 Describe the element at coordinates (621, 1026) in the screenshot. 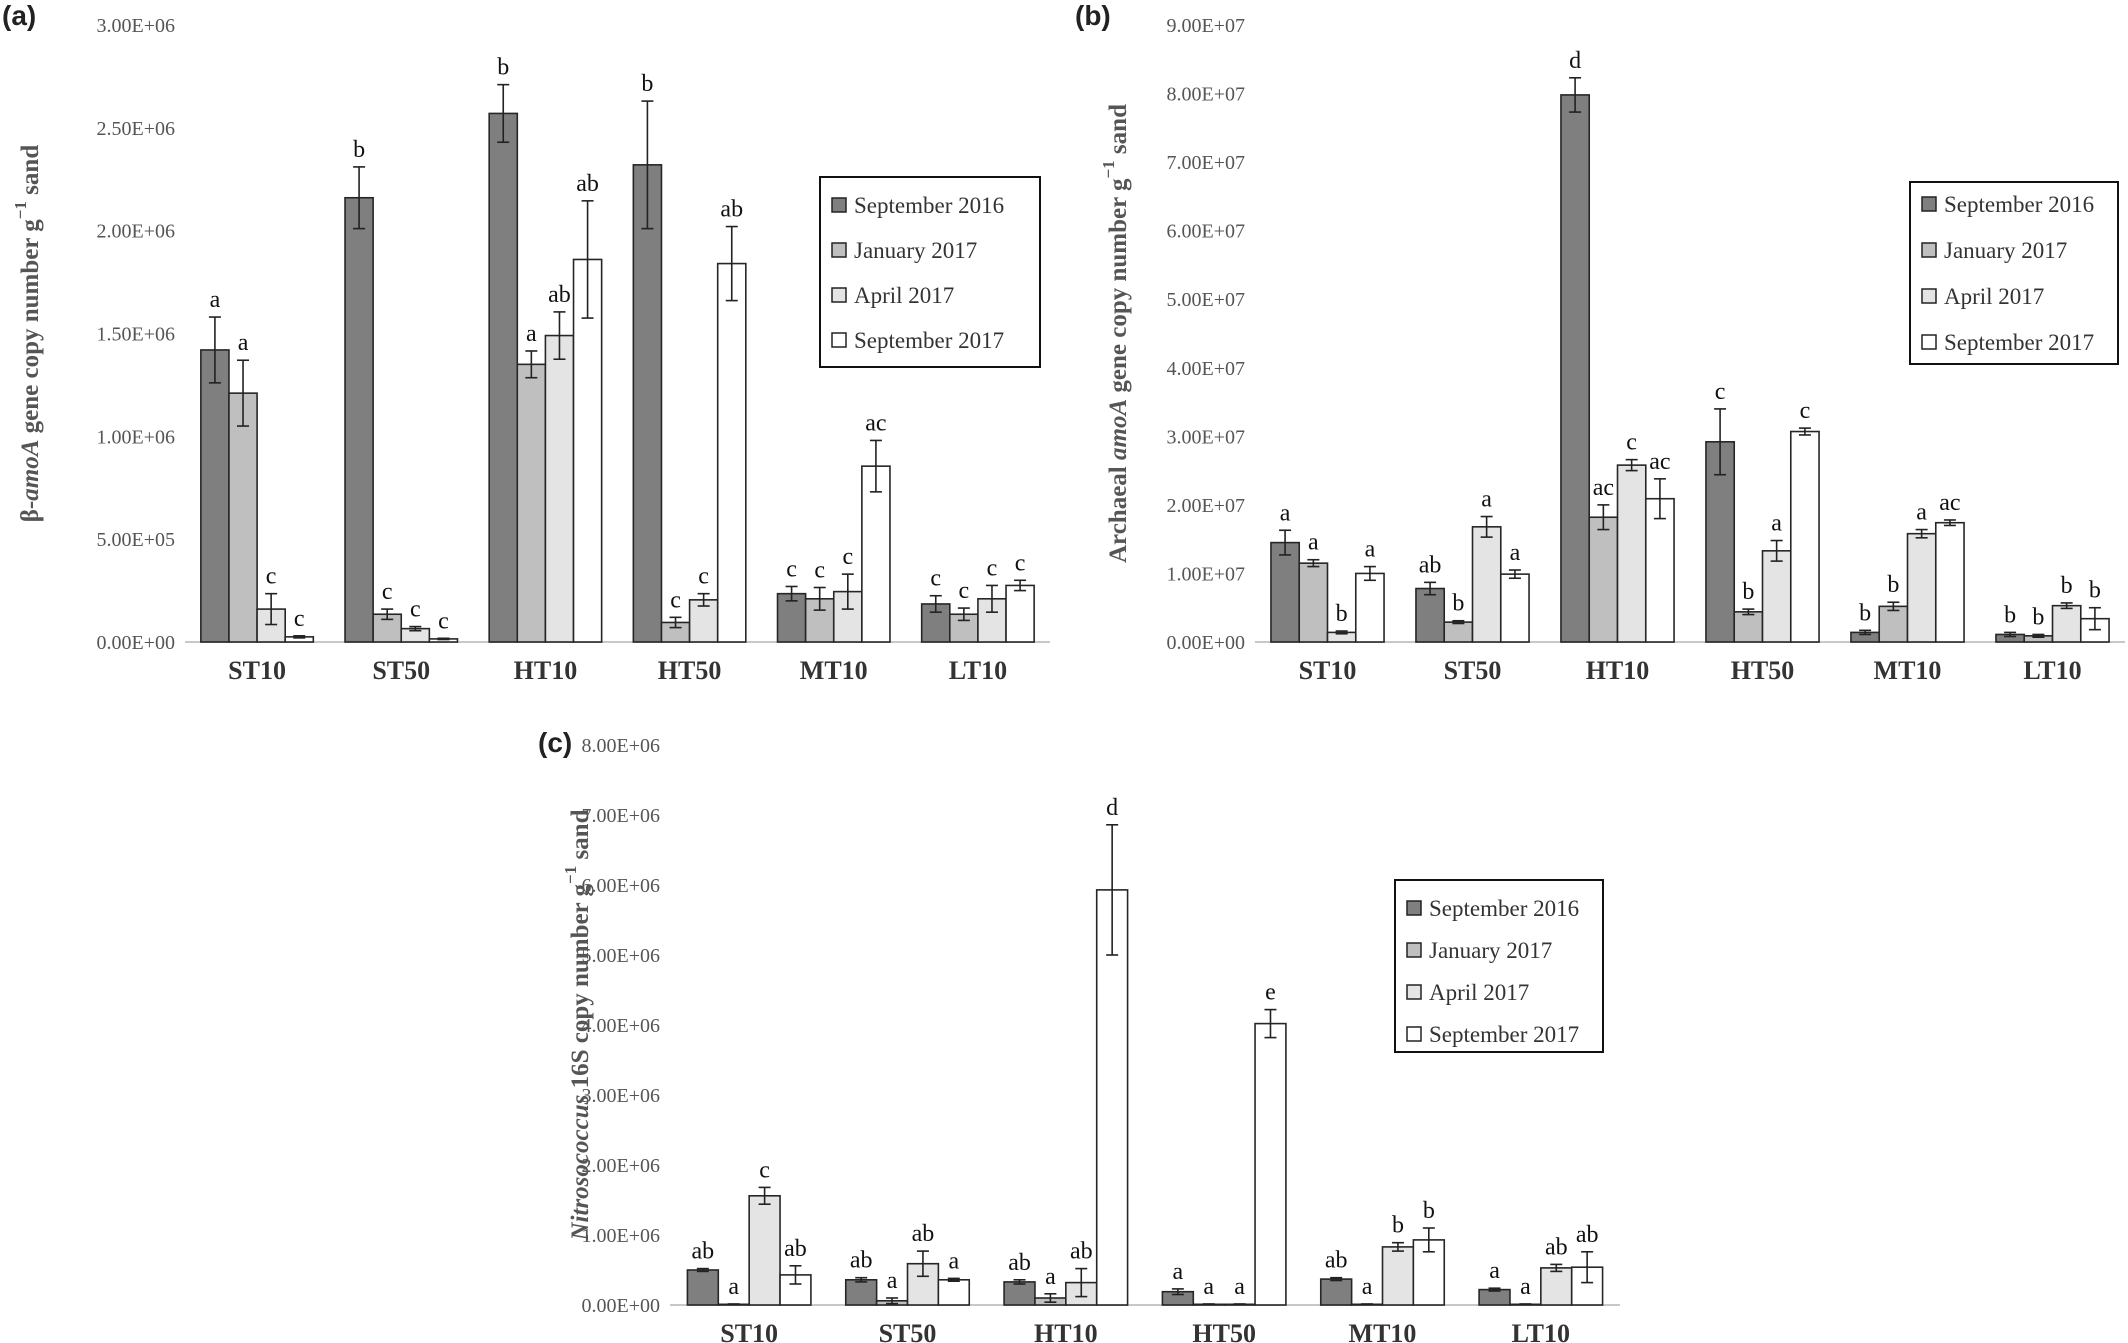

I see `y-tick-label: 4.00E+06` at that location.